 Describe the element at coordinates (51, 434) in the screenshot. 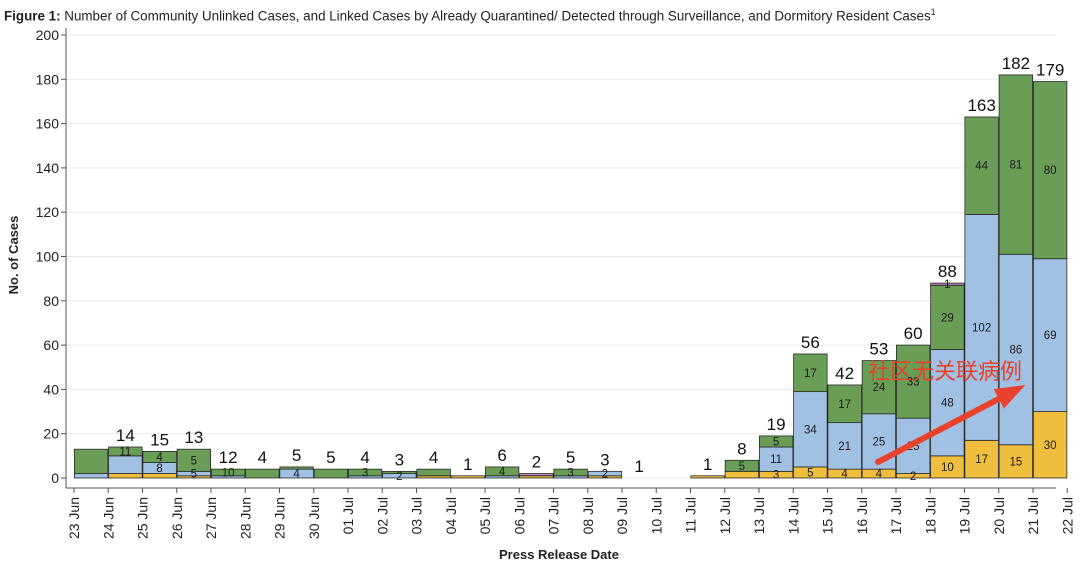

I see `y-tick-label: 20` at that location.